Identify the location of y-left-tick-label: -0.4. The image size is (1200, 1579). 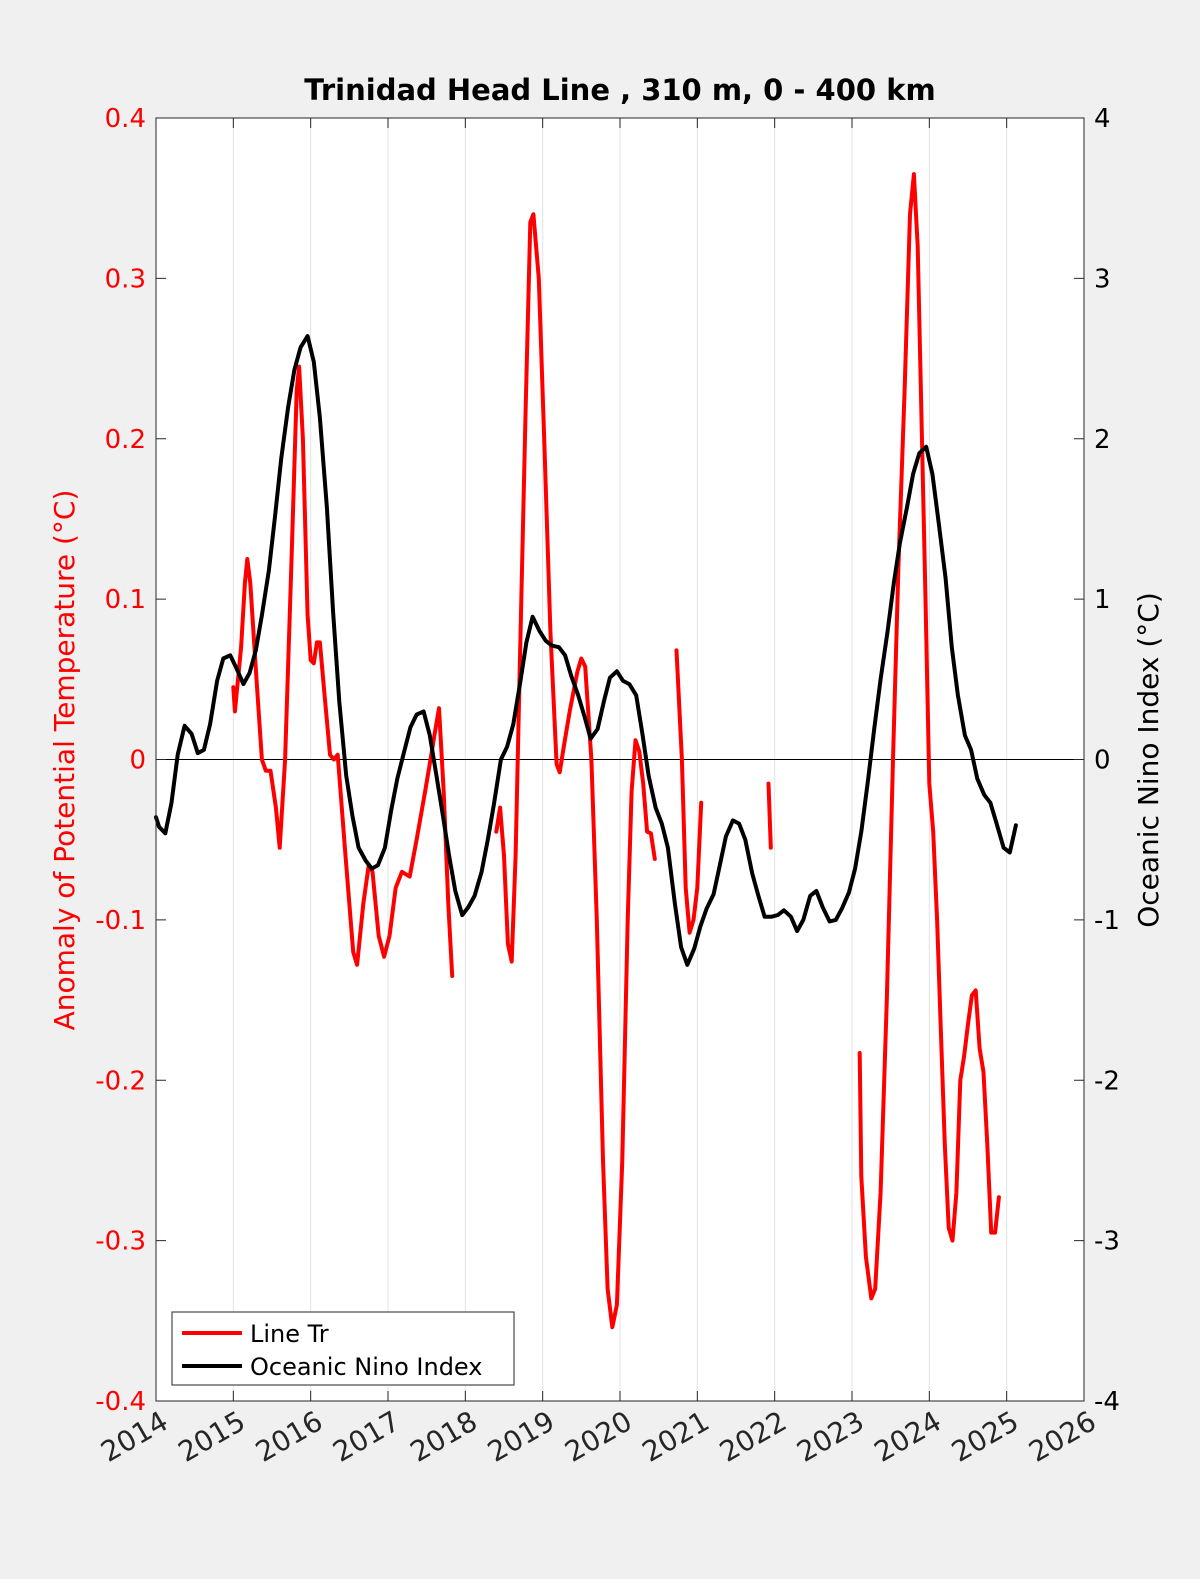
(120, 1402).